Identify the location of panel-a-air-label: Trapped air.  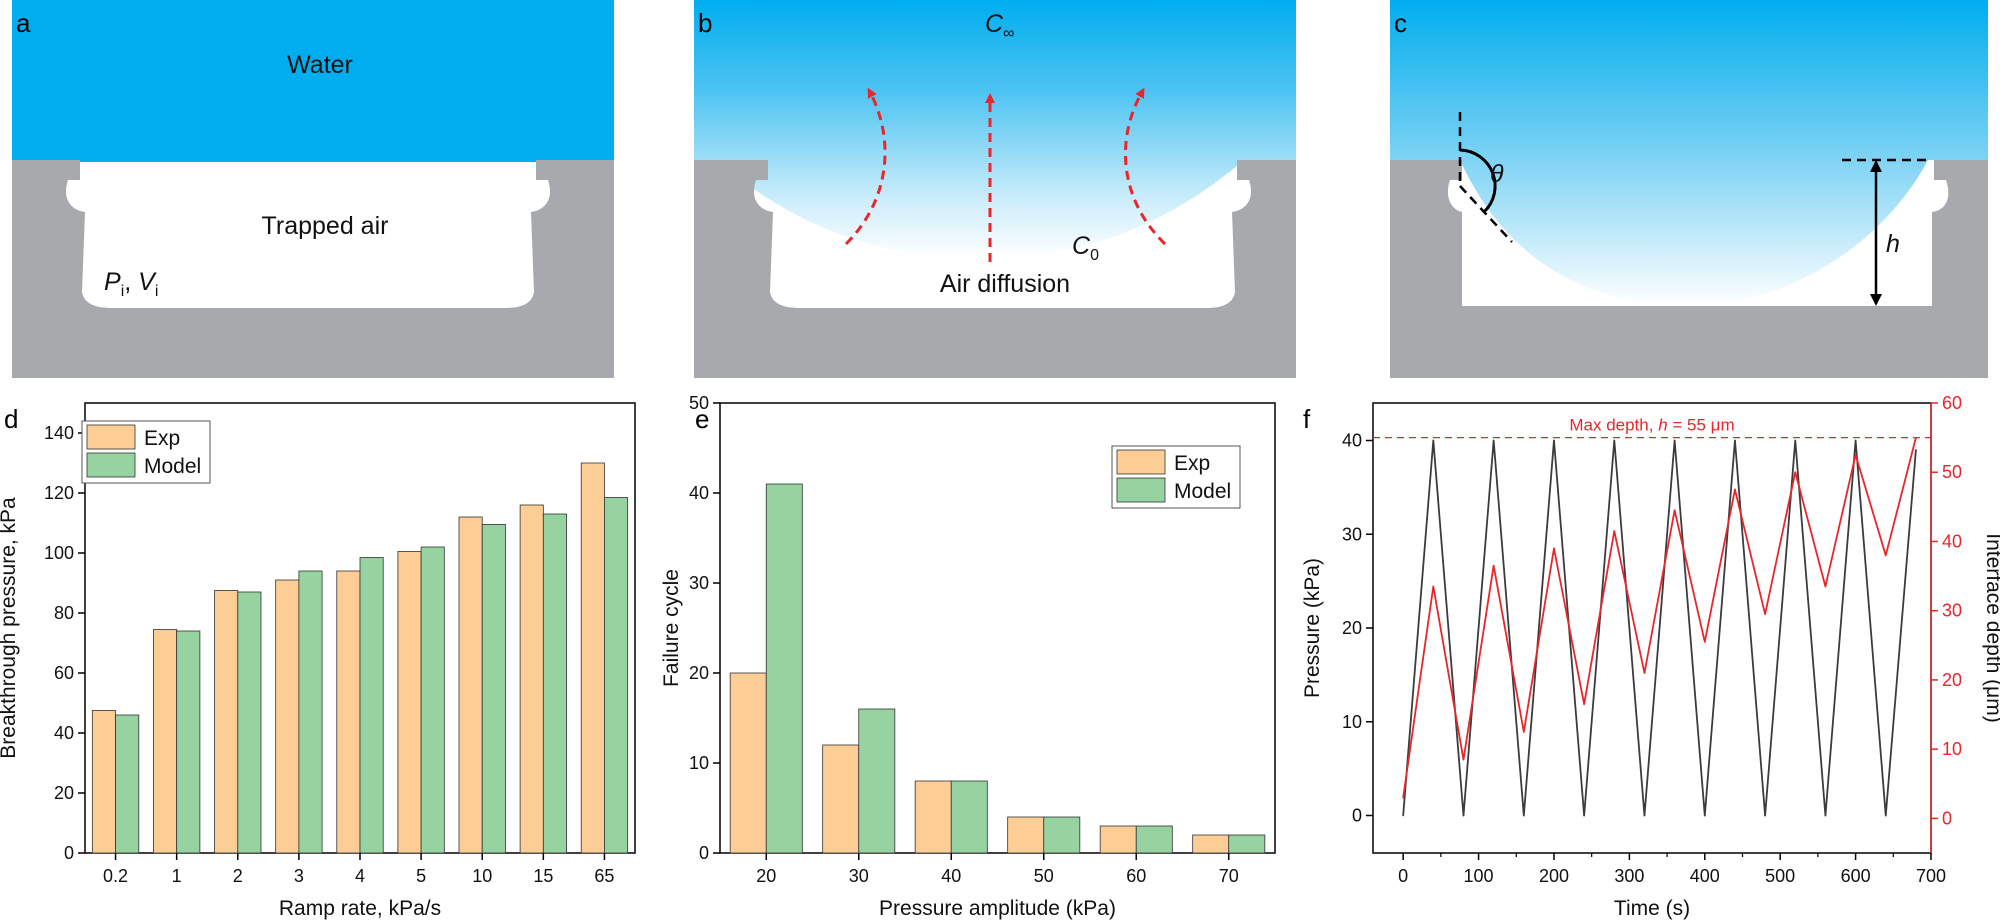
(325, 226).